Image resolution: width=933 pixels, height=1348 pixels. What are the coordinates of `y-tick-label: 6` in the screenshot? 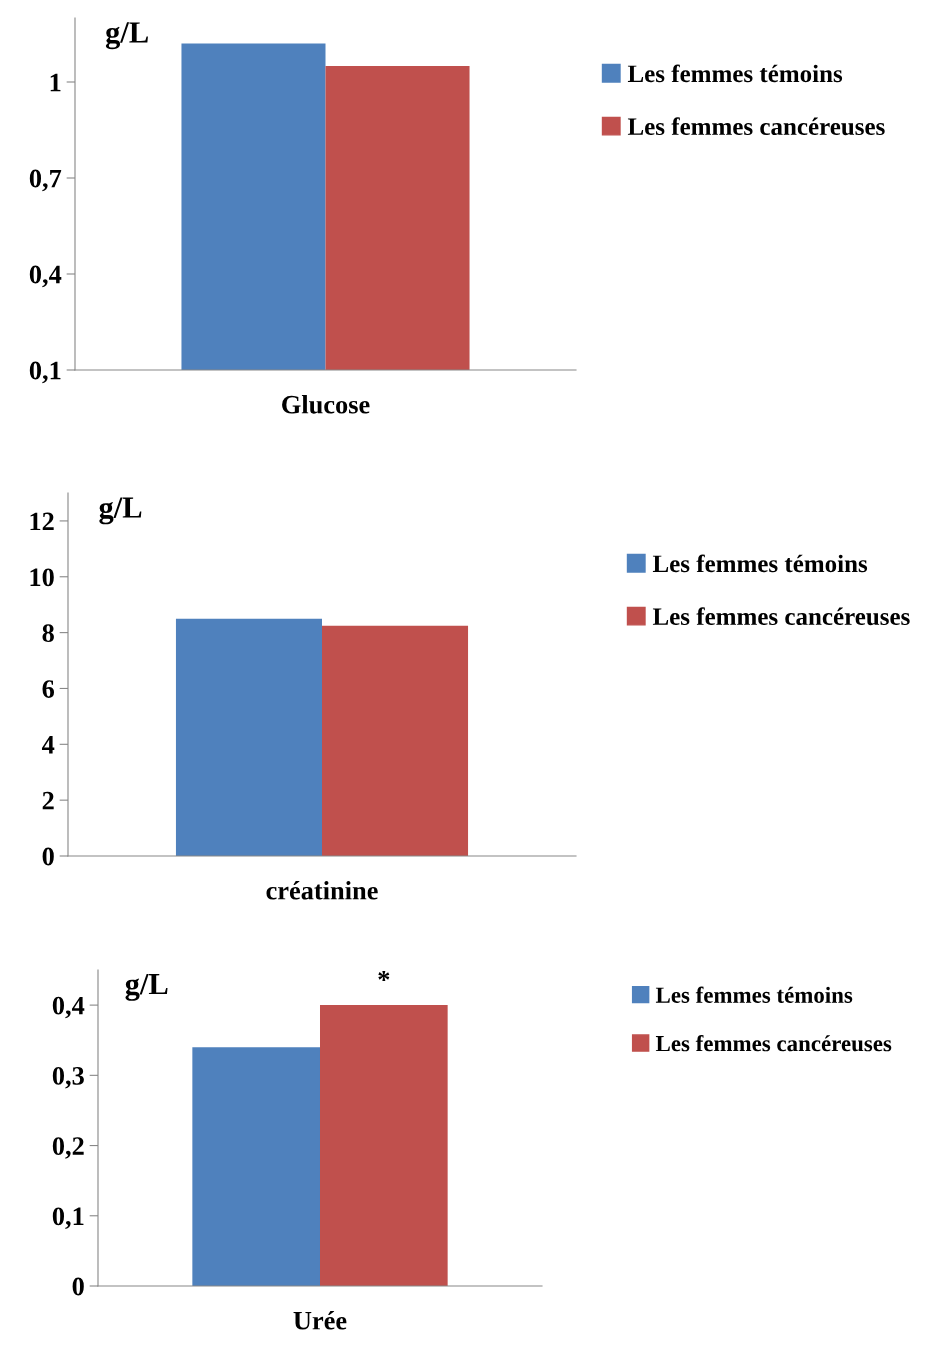 It's located at (48, 689).